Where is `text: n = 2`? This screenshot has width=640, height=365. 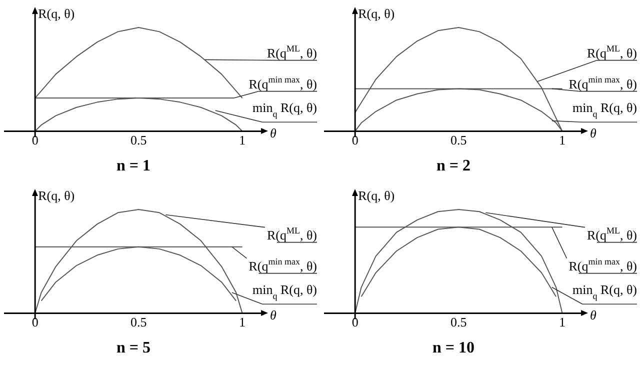
text: n = 2 is located at coordinates (453, 166).